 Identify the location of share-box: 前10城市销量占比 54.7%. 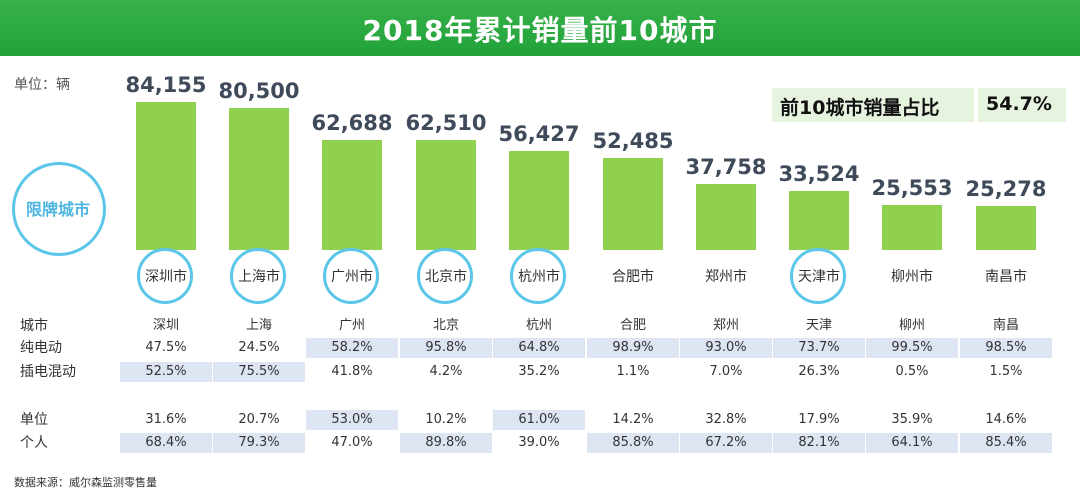
(919, 105).